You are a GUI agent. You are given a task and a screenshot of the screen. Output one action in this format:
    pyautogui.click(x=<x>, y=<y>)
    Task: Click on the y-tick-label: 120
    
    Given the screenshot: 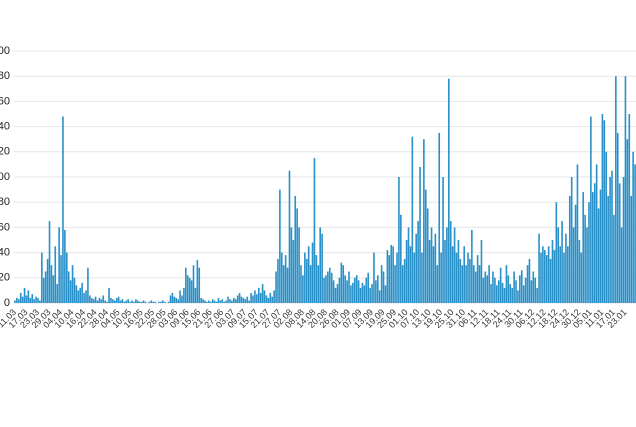 What is the action you would take?
    pyautogui.click(x=5, y=152)
    